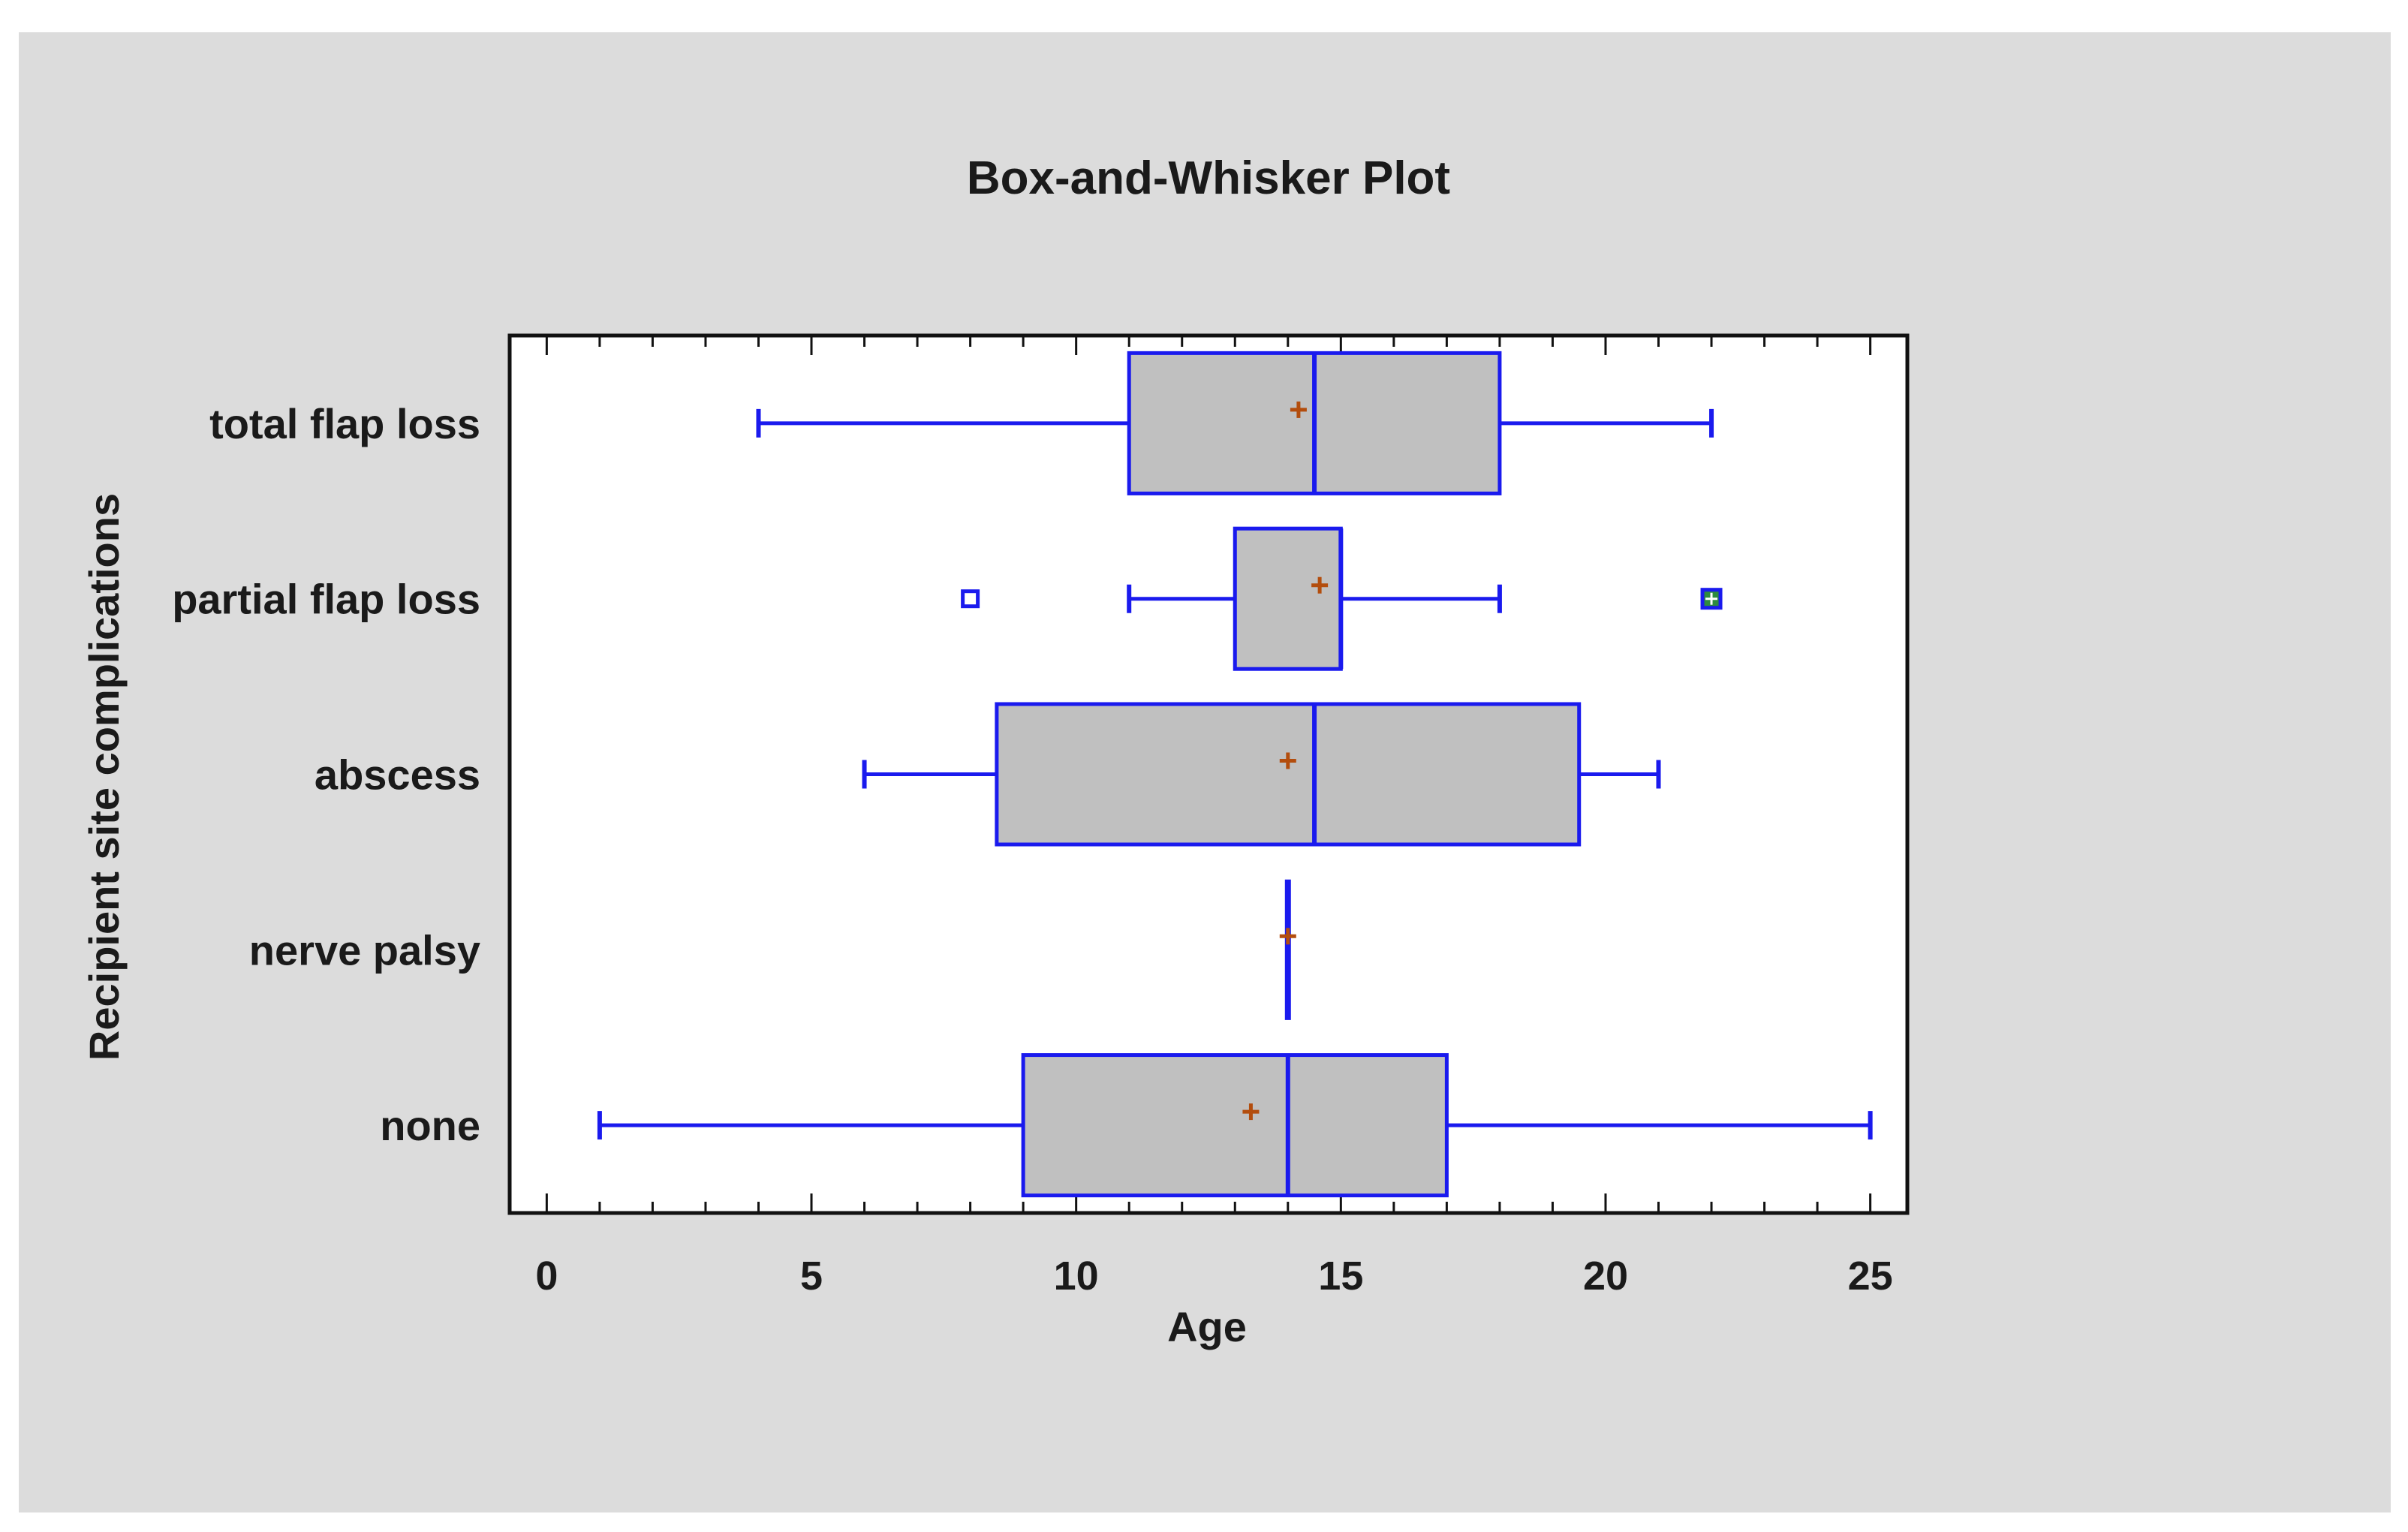 This screenshot has height=1532, width=2408. What do you see at coordinates (344, 423) in the screenshot?
I see `y-category-label: total flap loss` at bounding box center [344, 423].